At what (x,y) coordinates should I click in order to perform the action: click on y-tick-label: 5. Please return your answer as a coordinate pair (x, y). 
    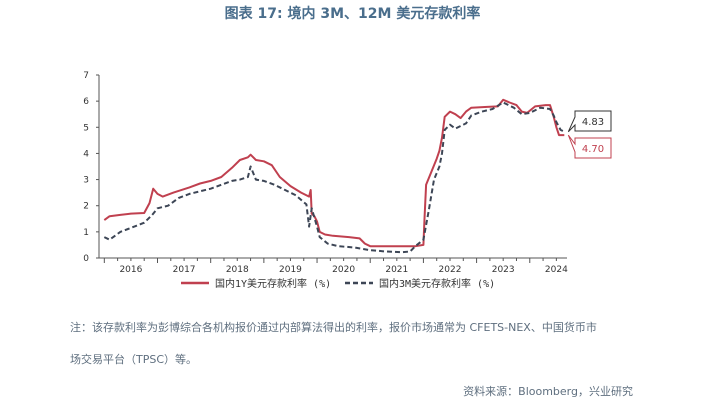
    Looking at the image, I should click on (86, 128).